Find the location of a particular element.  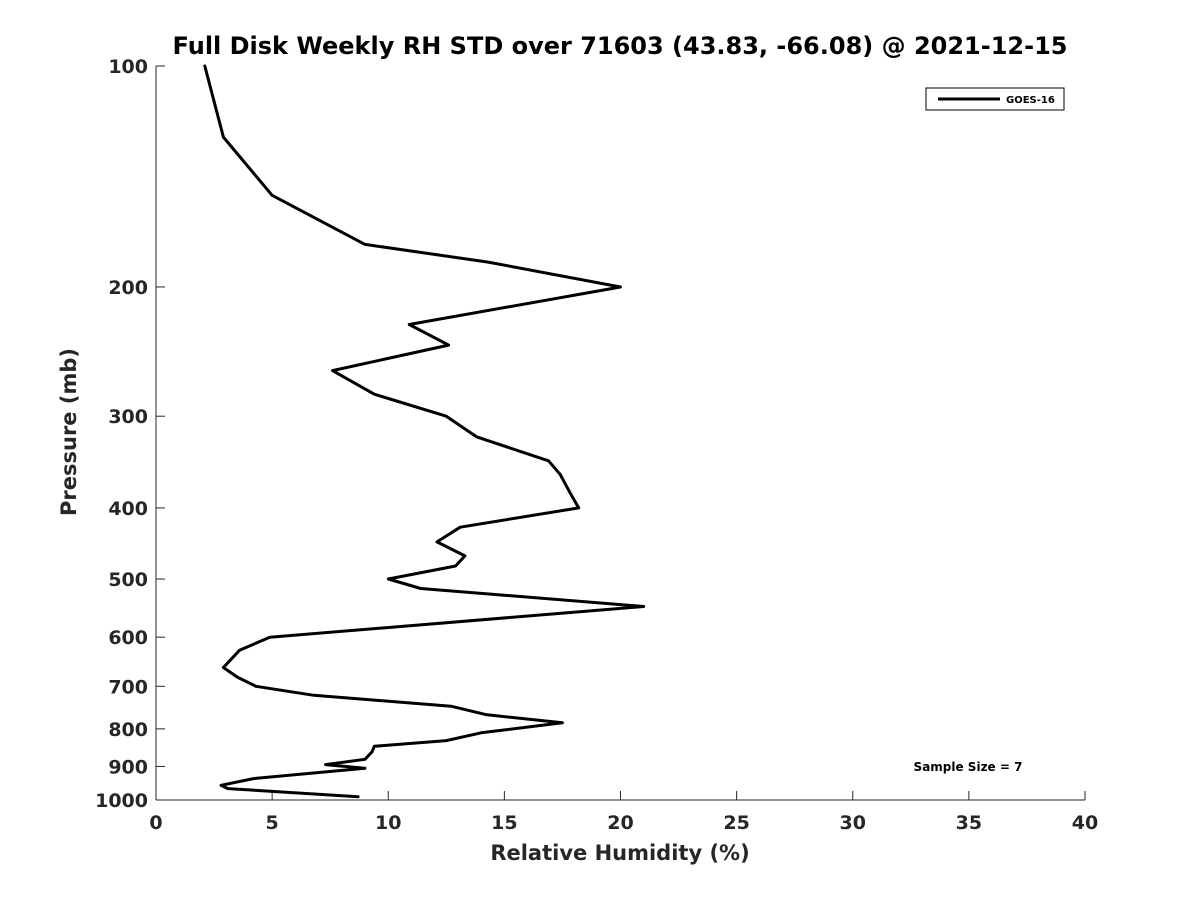

y-tick-label: 700 is located at coordinates (128, 687).